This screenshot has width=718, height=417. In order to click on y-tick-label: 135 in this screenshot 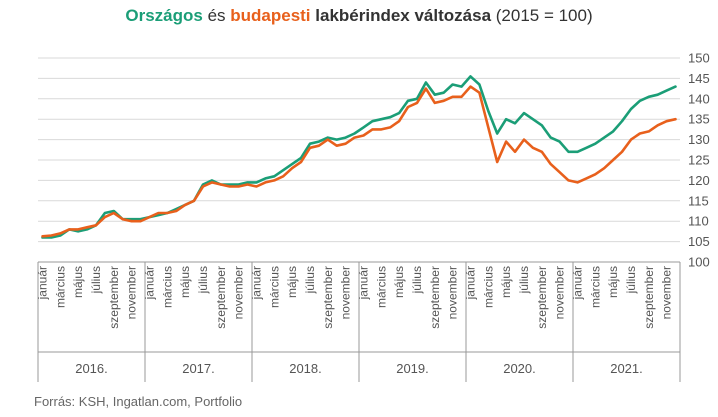, I will do `click(699, 119)`.